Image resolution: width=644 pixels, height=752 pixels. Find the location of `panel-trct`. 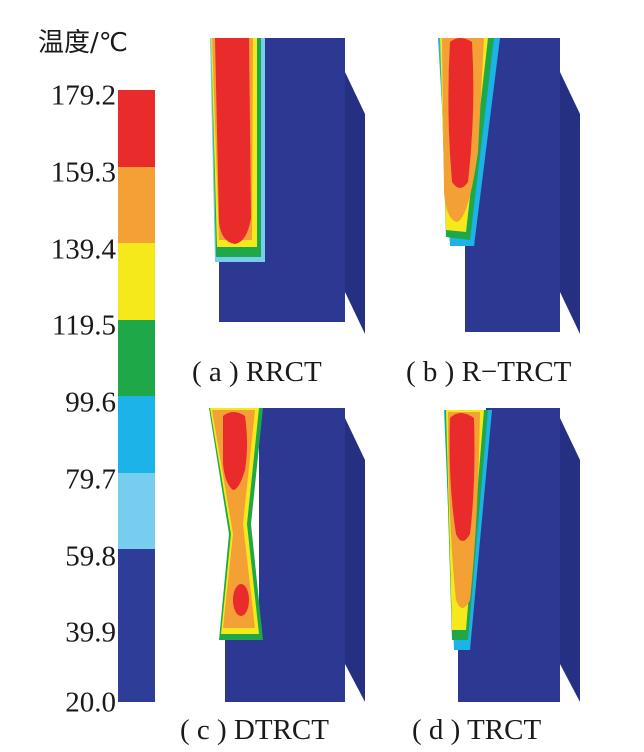

panel-trct is located at coordinates (510, 555).